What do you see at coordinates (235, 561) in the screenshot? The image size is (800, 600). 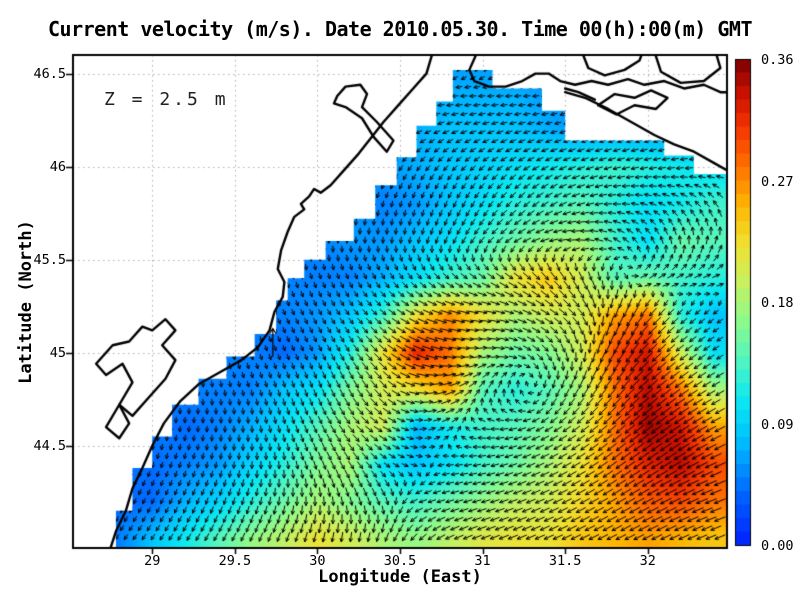 I see `x-tick-label: 29.5` at bounding box center [235, 561].